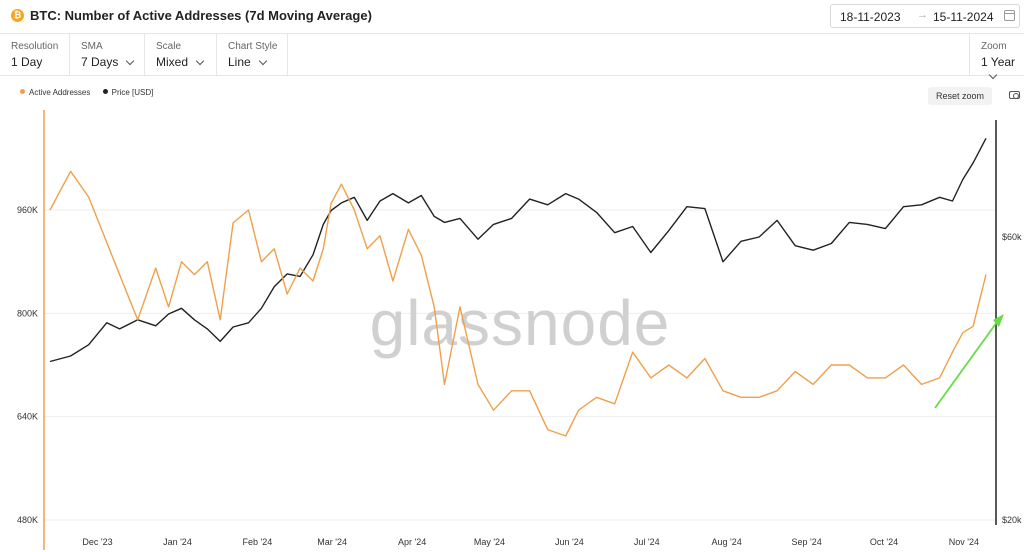  I want to click on y-left-tick-label: 960K, so click(27, 210).